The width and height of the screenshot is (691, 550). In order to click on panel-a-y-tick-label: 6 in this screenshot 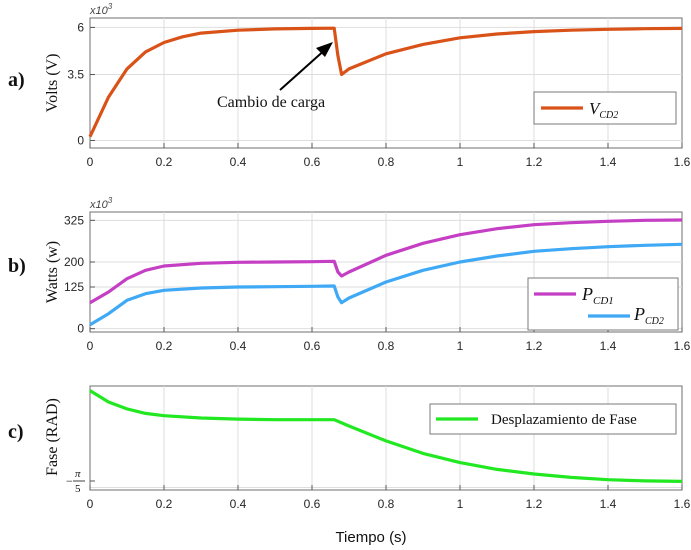, I will do `click(80, 27)`.